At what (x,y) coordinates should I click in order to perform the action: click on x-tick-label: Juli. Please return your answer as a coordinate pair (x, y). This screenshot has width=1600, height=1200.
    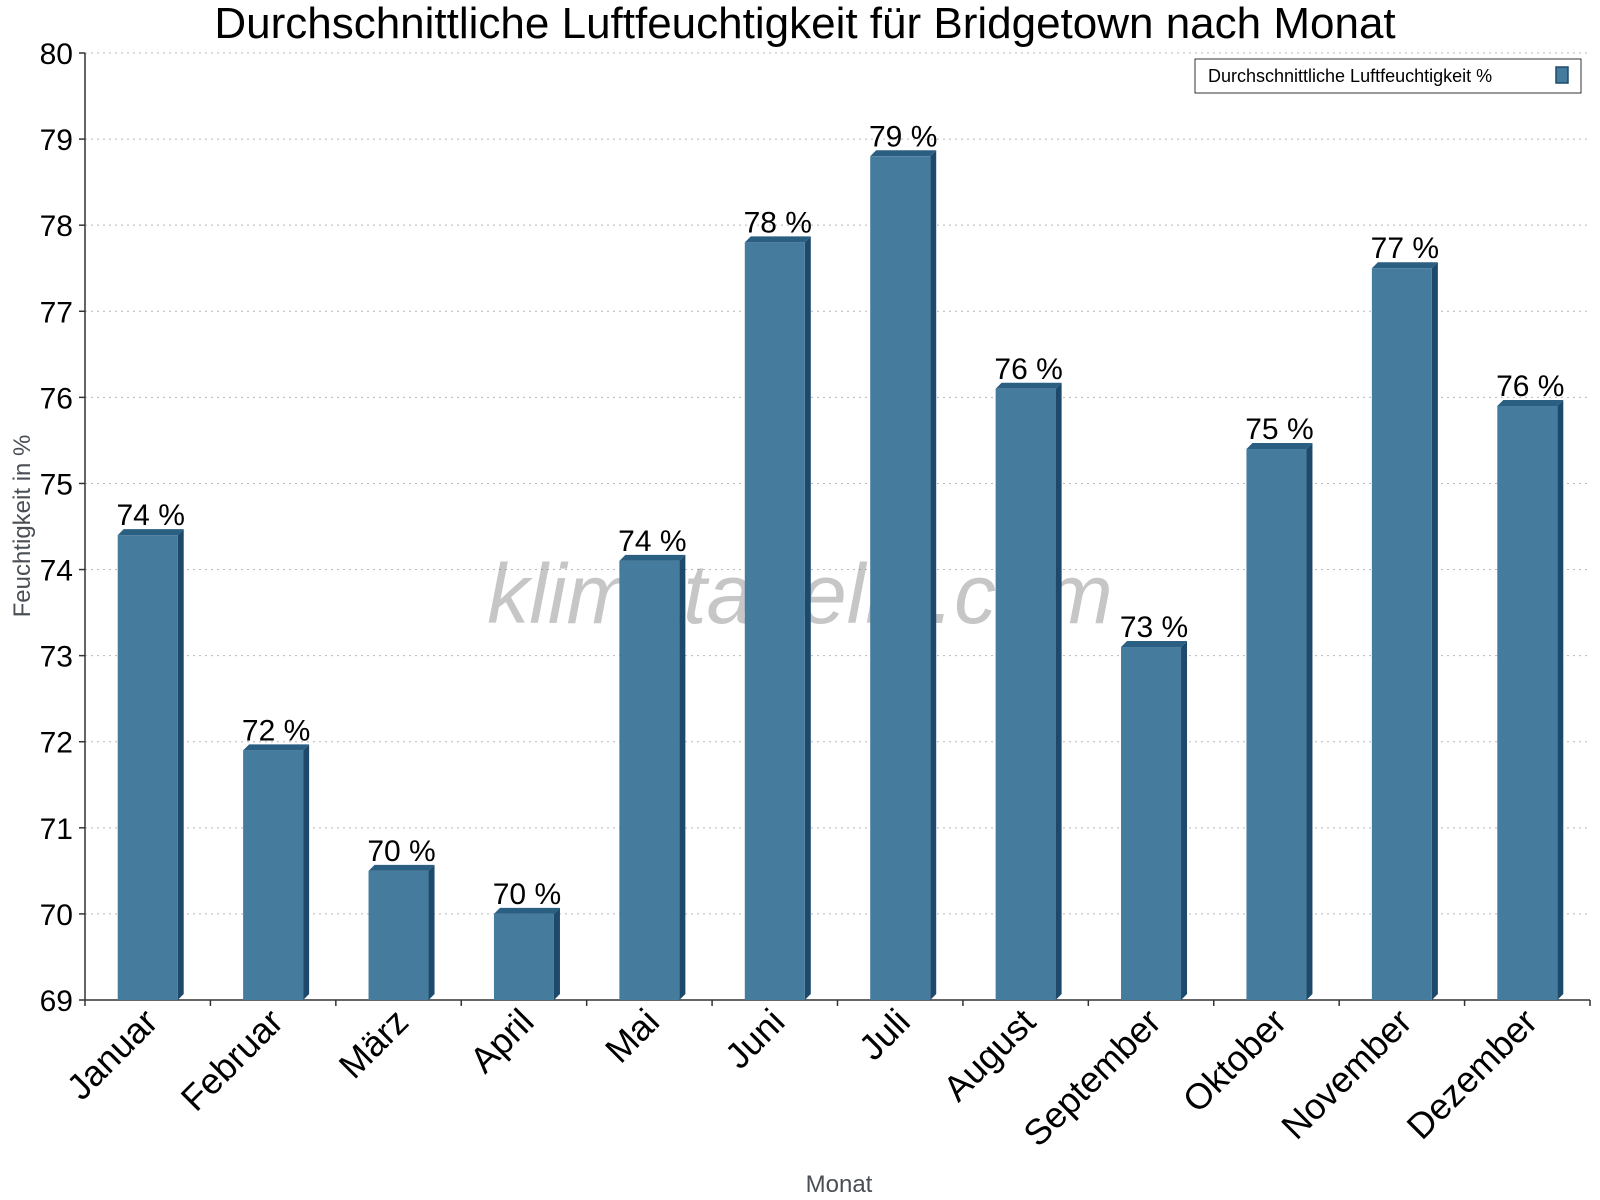
    Looking at the image, I should click on (884, 1034).